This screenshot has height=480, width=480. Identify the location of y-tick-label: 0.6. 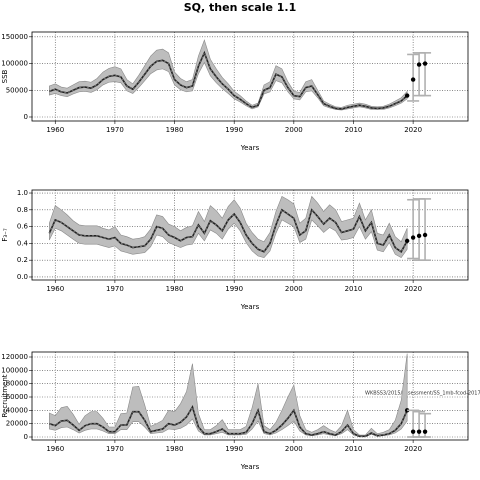
(23, 227).